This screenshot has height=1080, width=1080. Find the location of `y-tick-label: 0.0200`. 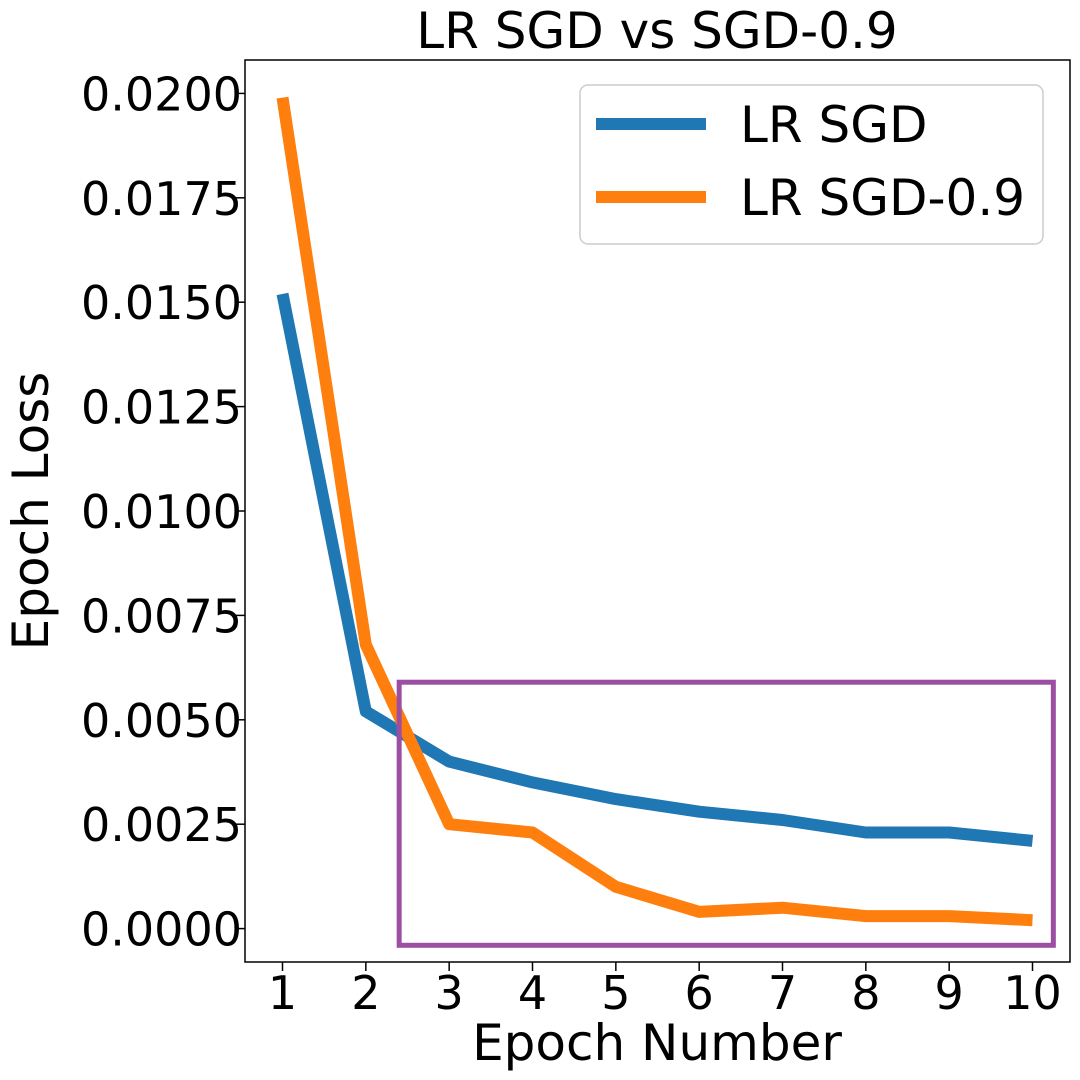

y-tick-label: 0.0200 is located at coordinates (161, 94).